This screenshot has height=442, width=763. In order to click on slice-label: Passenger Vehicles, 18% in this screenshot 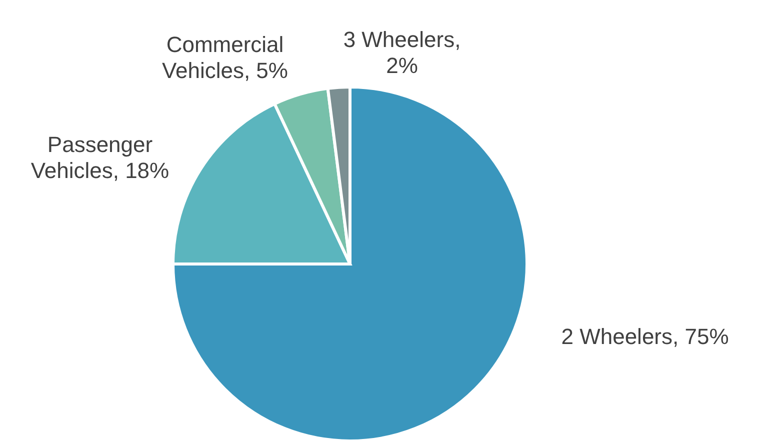, I will do `click(100, 157)`.